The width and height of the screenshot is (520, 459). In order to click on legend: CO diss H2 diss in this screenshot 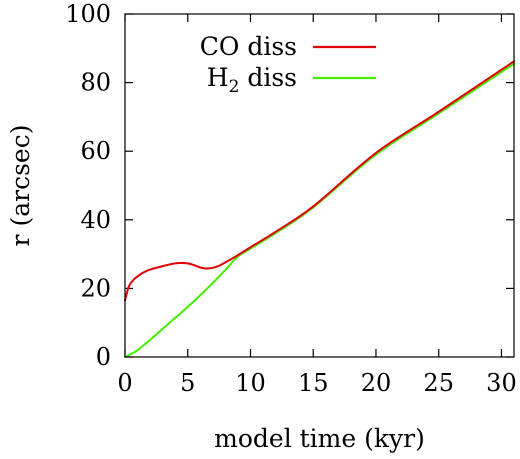, I will do `click(288, 64)`.